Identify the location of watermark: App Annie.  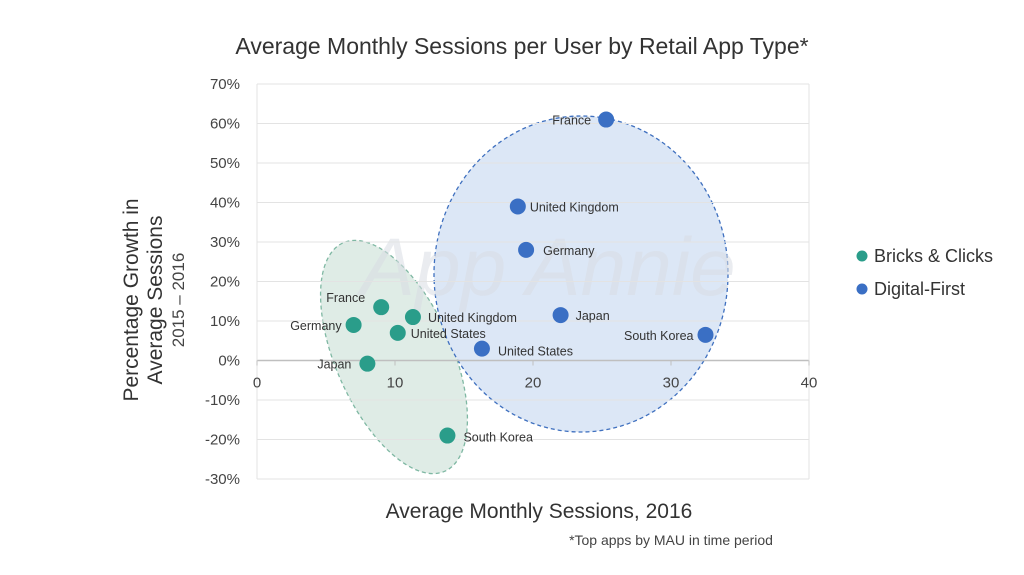
(545, 267).